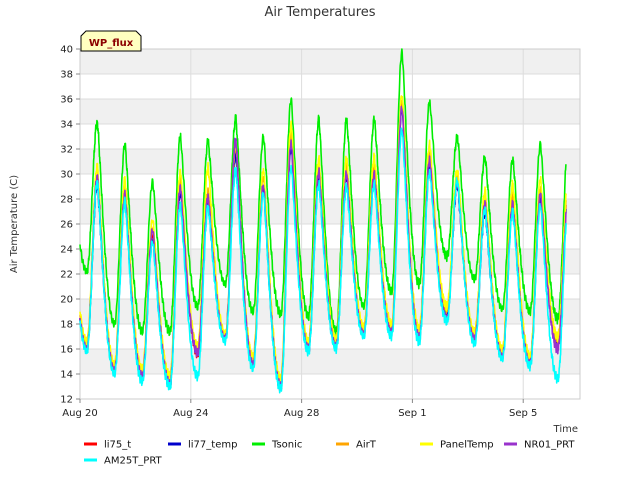  I want to click on y-tick-label: 28, so click(66, 200).